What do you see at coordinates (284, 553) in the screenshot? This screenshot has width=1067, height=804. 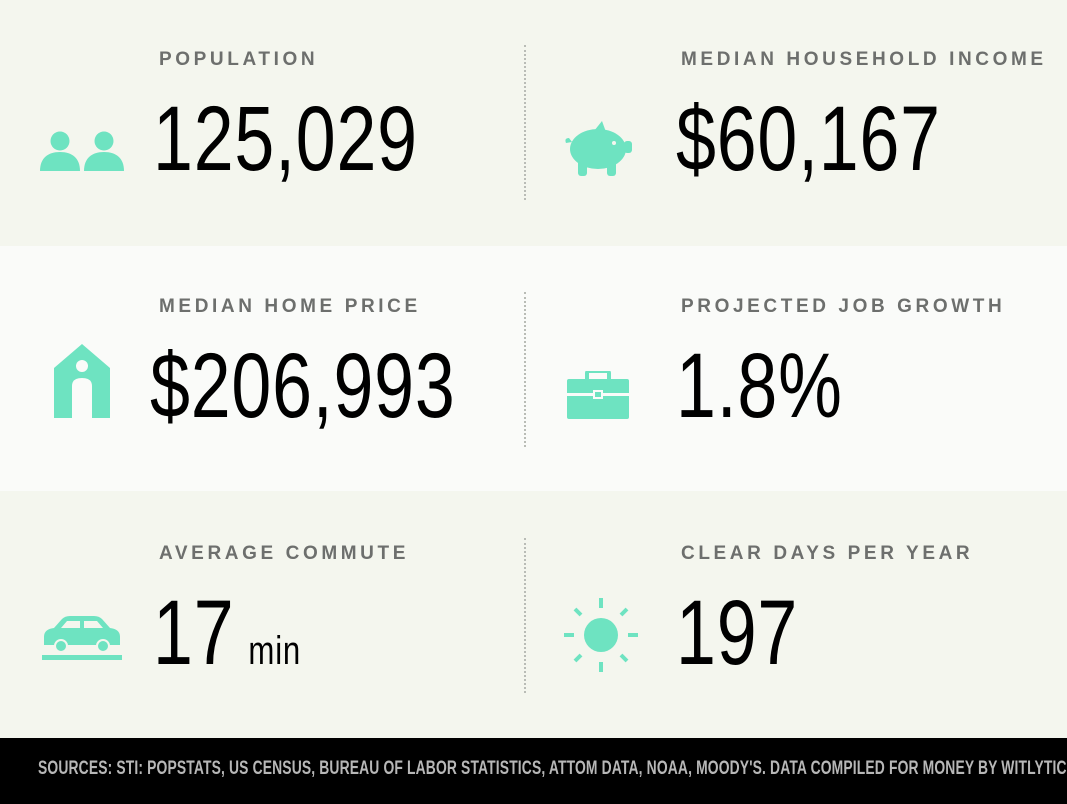 I see `commute-label: AVERAGE COMMUTE` at bounding box center [284, 553].